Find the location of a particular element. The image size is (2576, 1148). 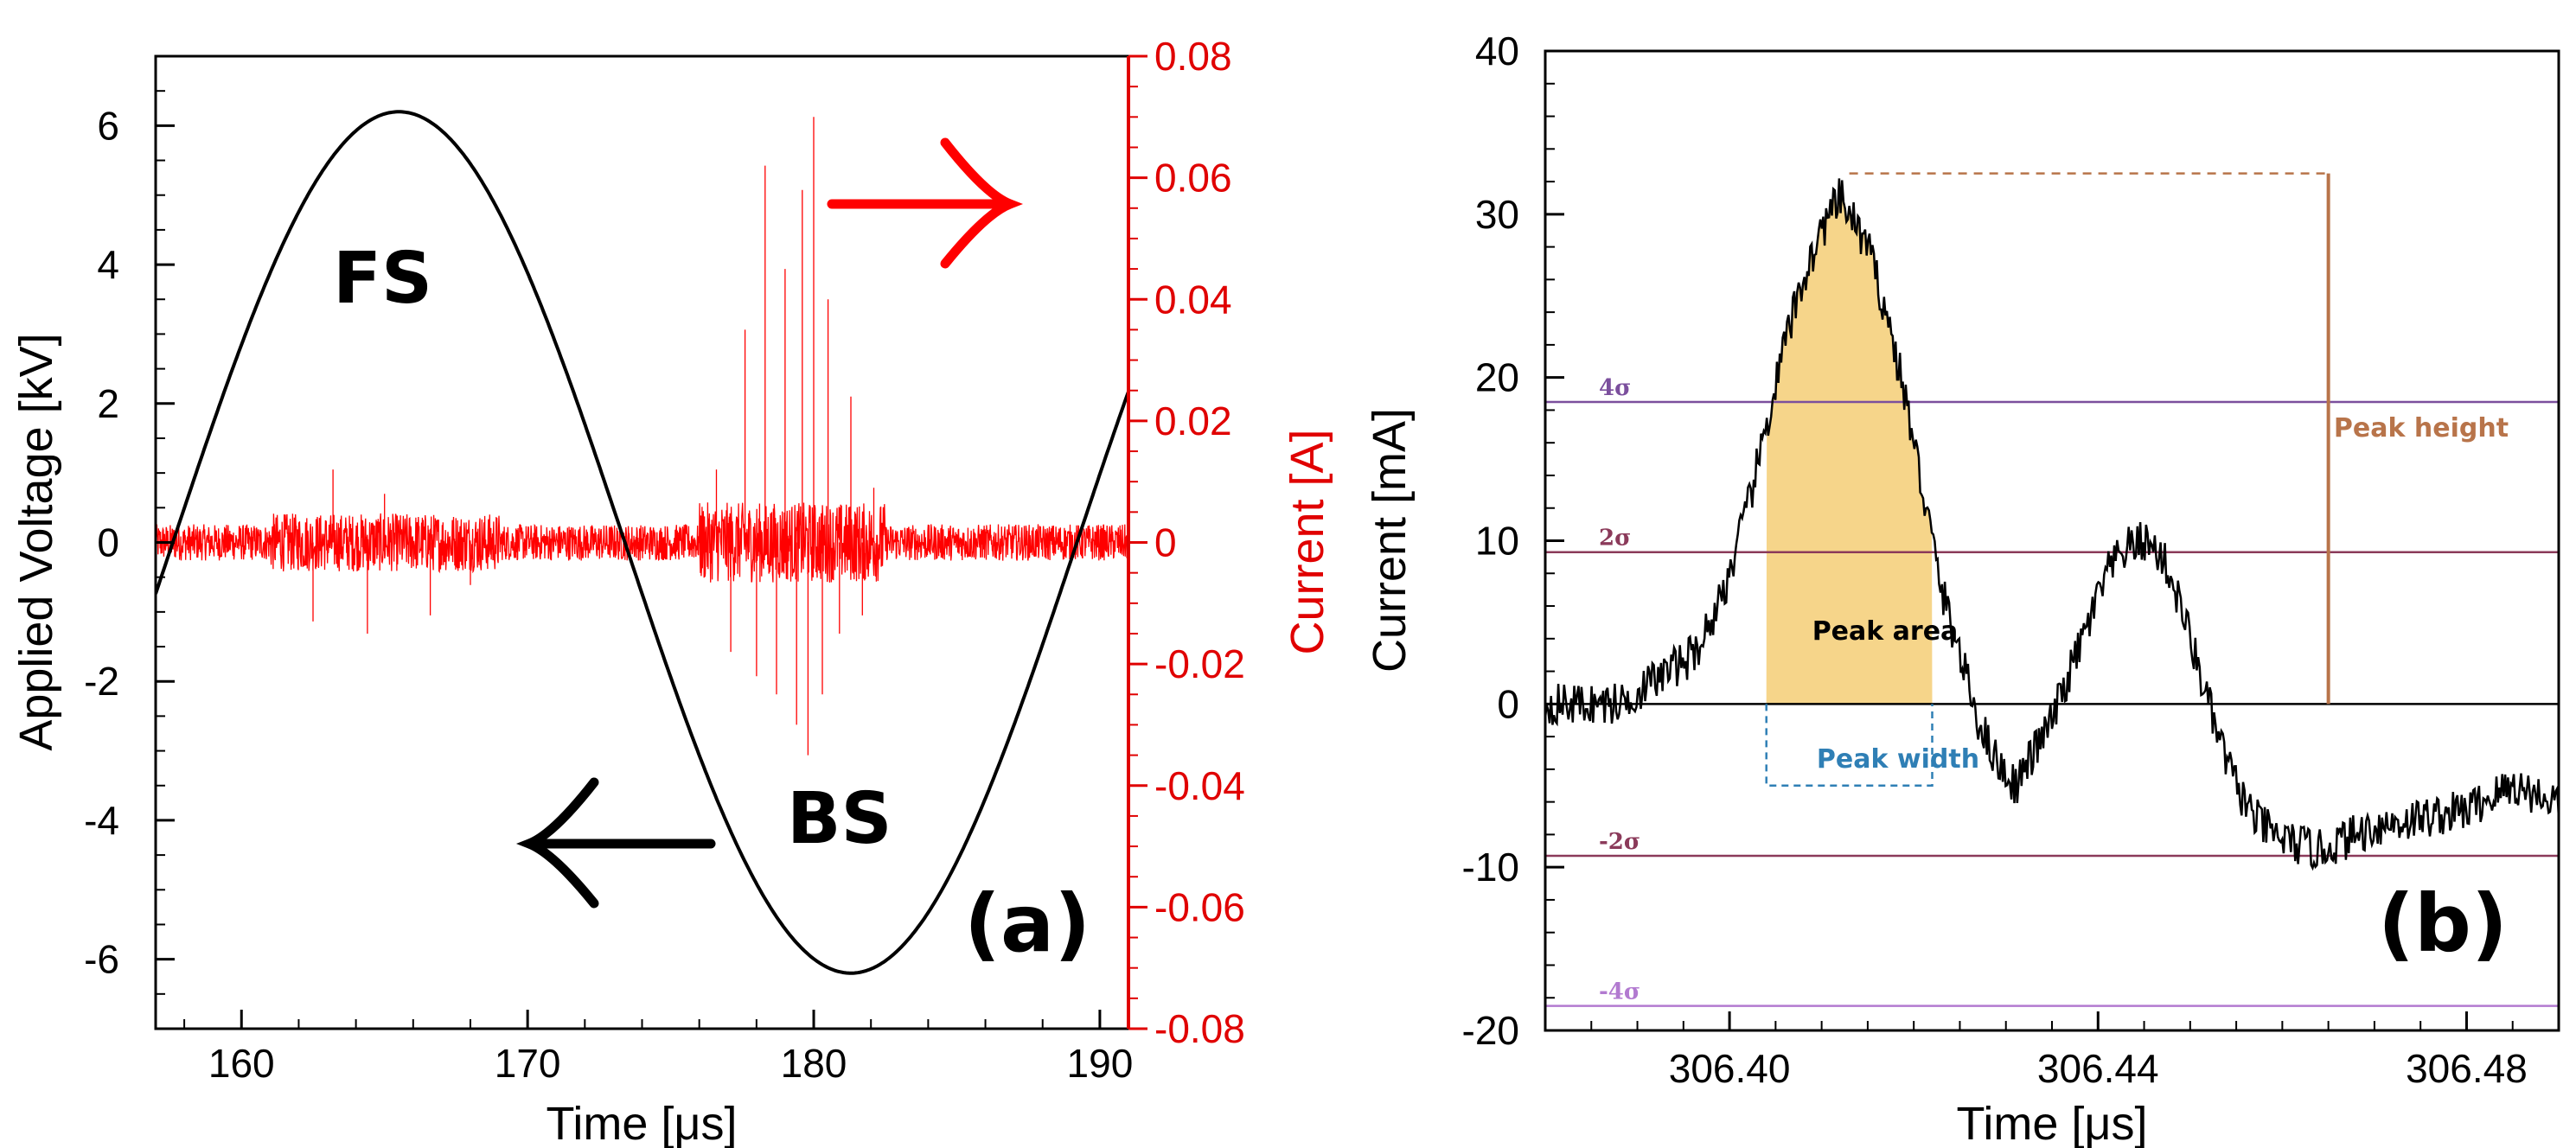

left-tick-label: 2 is located at coordinates (108, 403).